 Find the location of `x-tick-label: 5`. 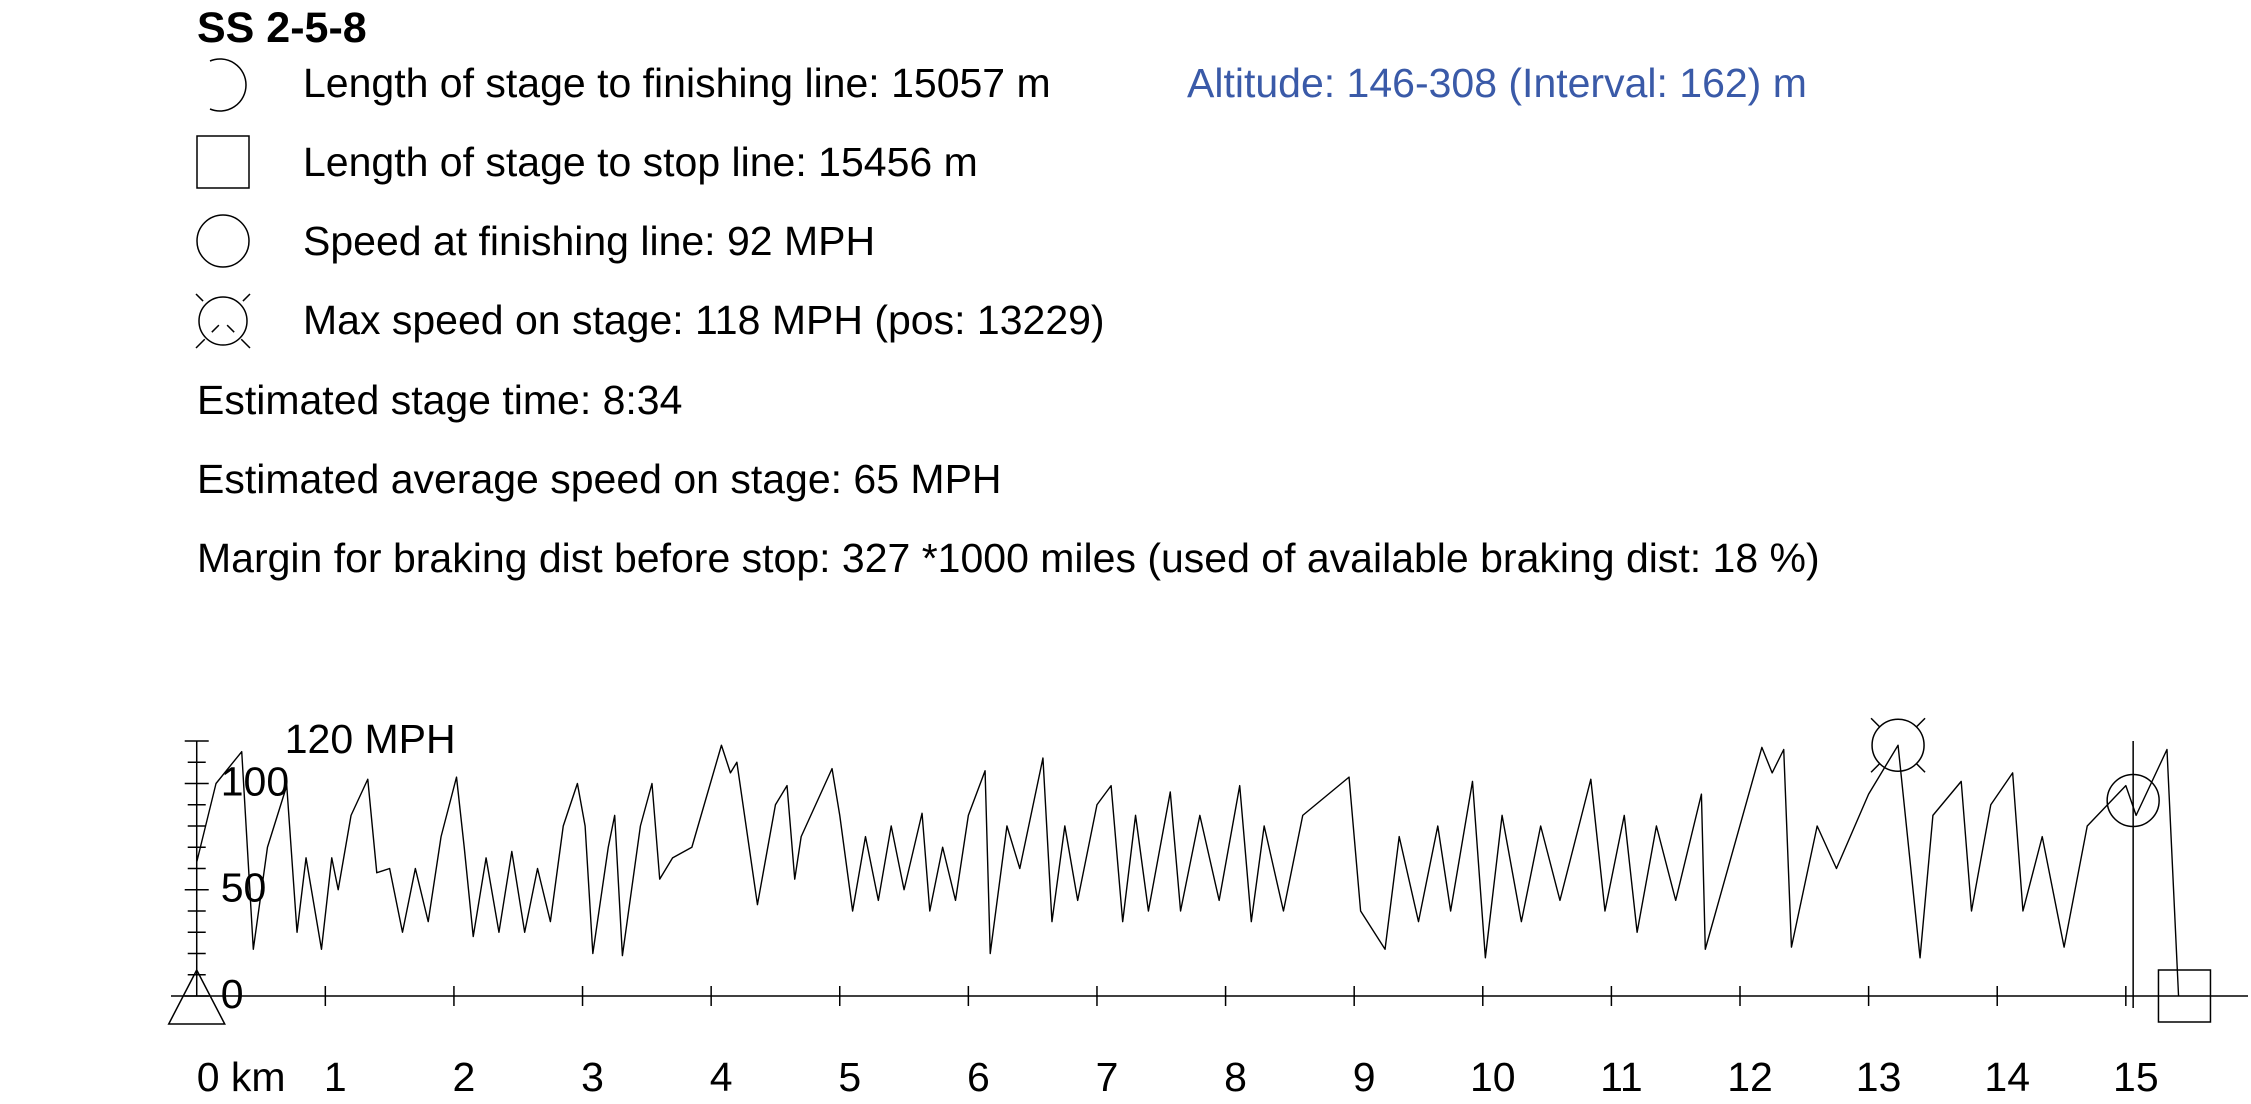

x-tick-label: 5 is located at coordinates (849, 1077).